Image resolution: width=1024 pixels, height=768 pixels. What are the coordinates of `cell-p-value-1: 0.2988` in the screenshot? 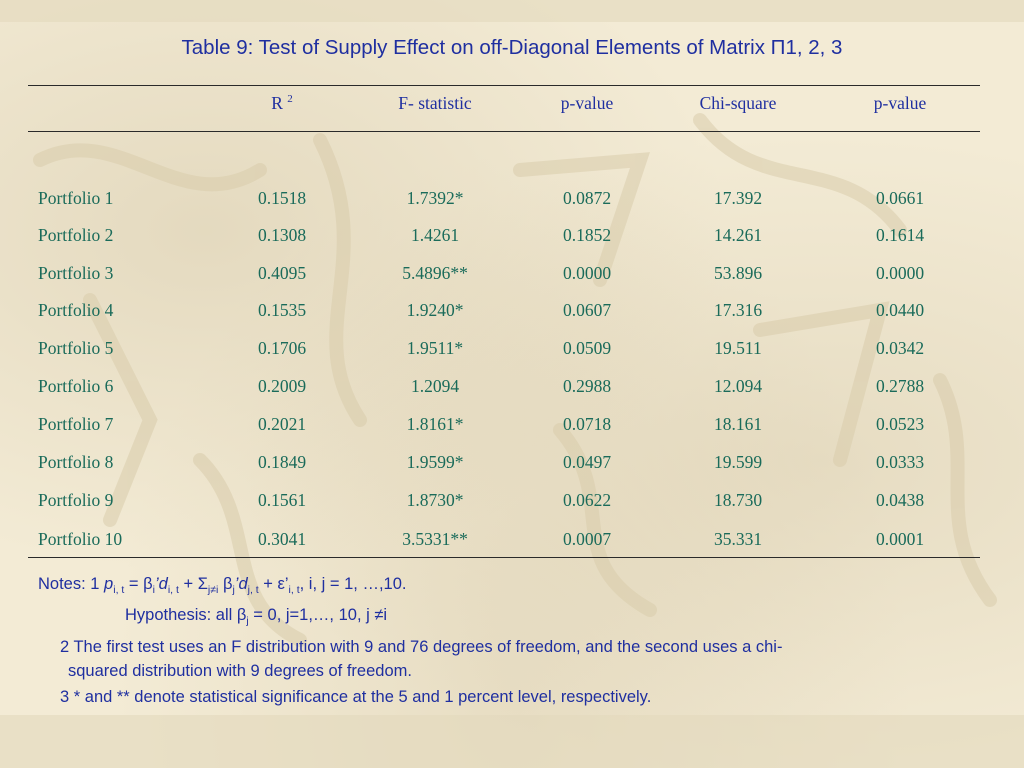 It's located at (587, 386).